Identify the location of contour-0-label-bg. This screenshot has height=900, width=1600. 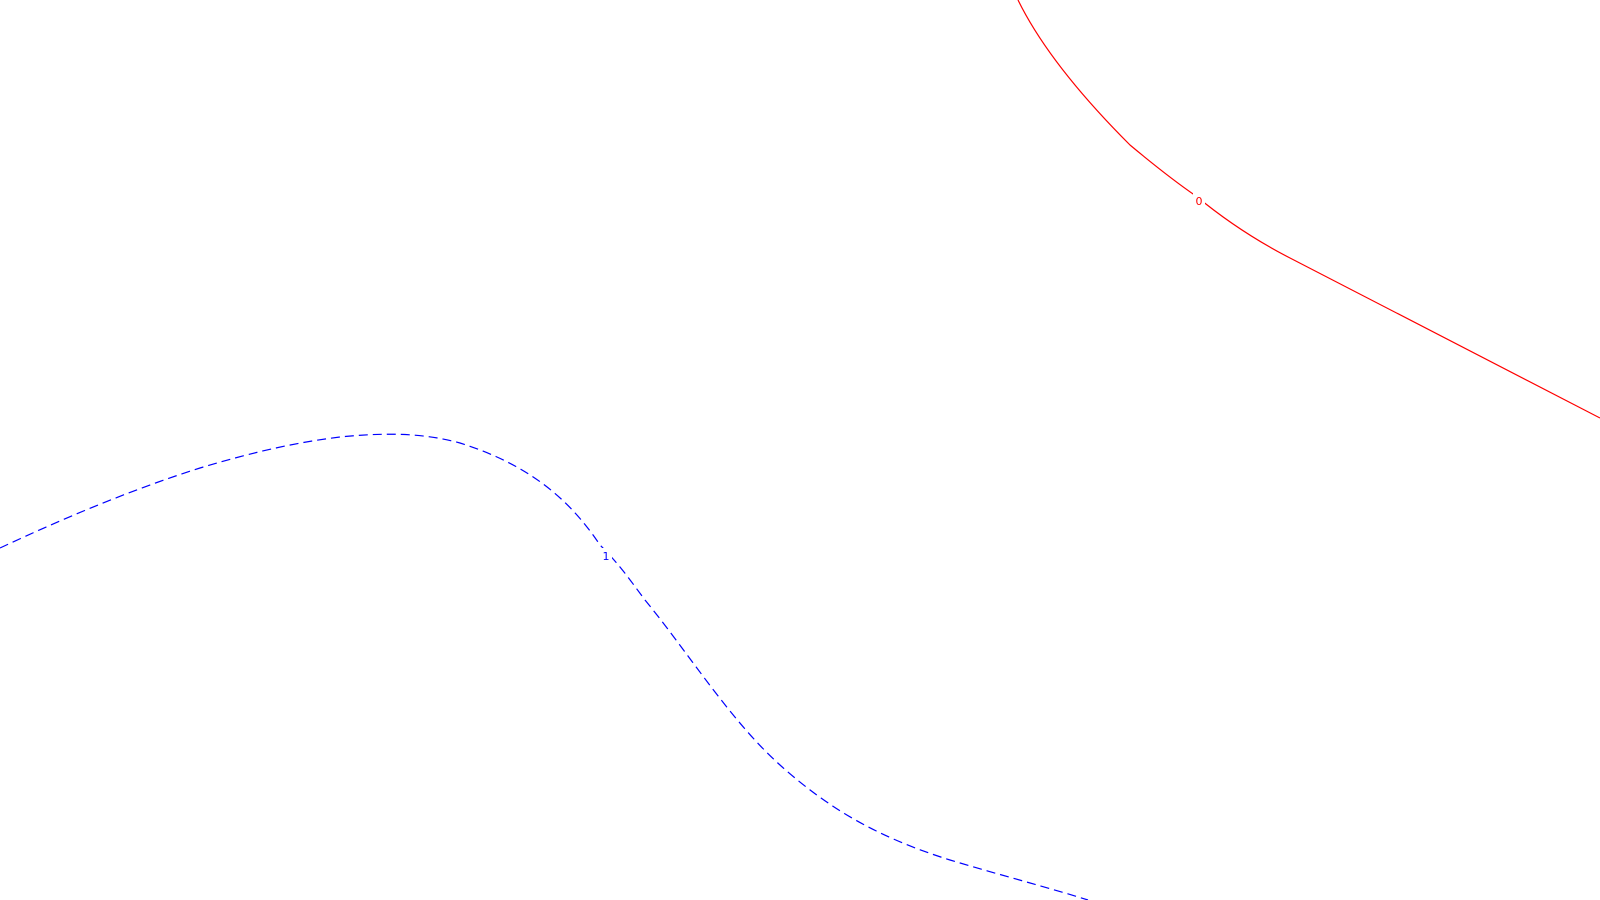
(1199, 200).